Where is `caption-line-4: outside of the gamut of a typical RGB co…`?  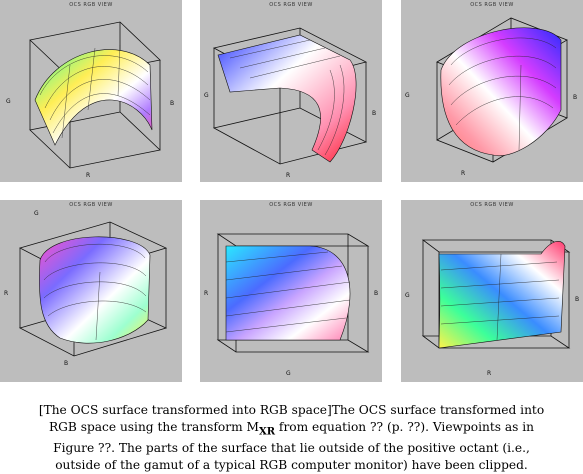 caption-line-4: outside of the gamut of a typical RGB co… is located at coordinates (291, 465).